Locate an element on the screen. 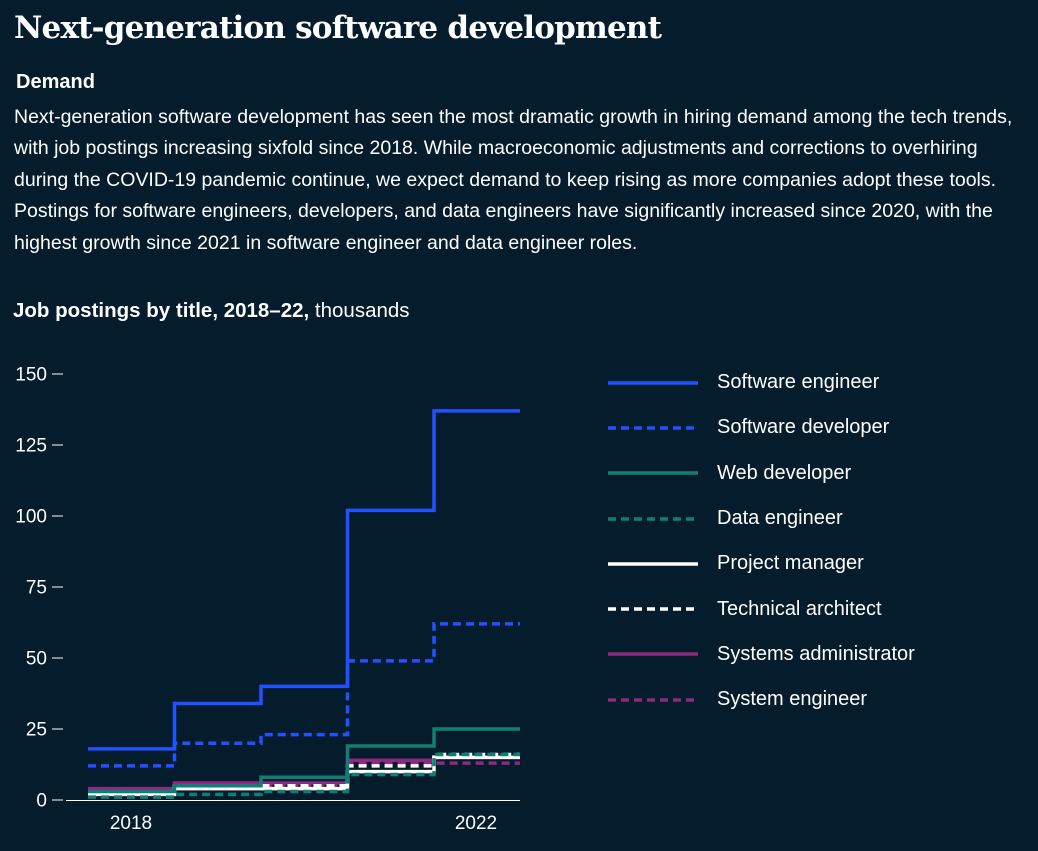  legend-item: System engineer is located at coordinates (818, 699).